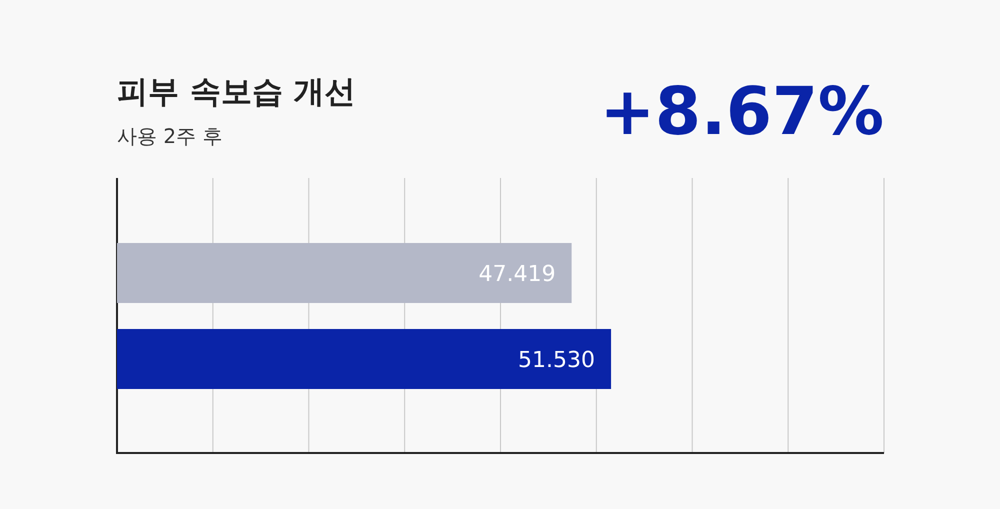 This screenshot has height=509, width=1000. Describe the element at coordinates (169, 136) in the screenshot. I see `chart-subtitle: 사용 2주 후` at that location.